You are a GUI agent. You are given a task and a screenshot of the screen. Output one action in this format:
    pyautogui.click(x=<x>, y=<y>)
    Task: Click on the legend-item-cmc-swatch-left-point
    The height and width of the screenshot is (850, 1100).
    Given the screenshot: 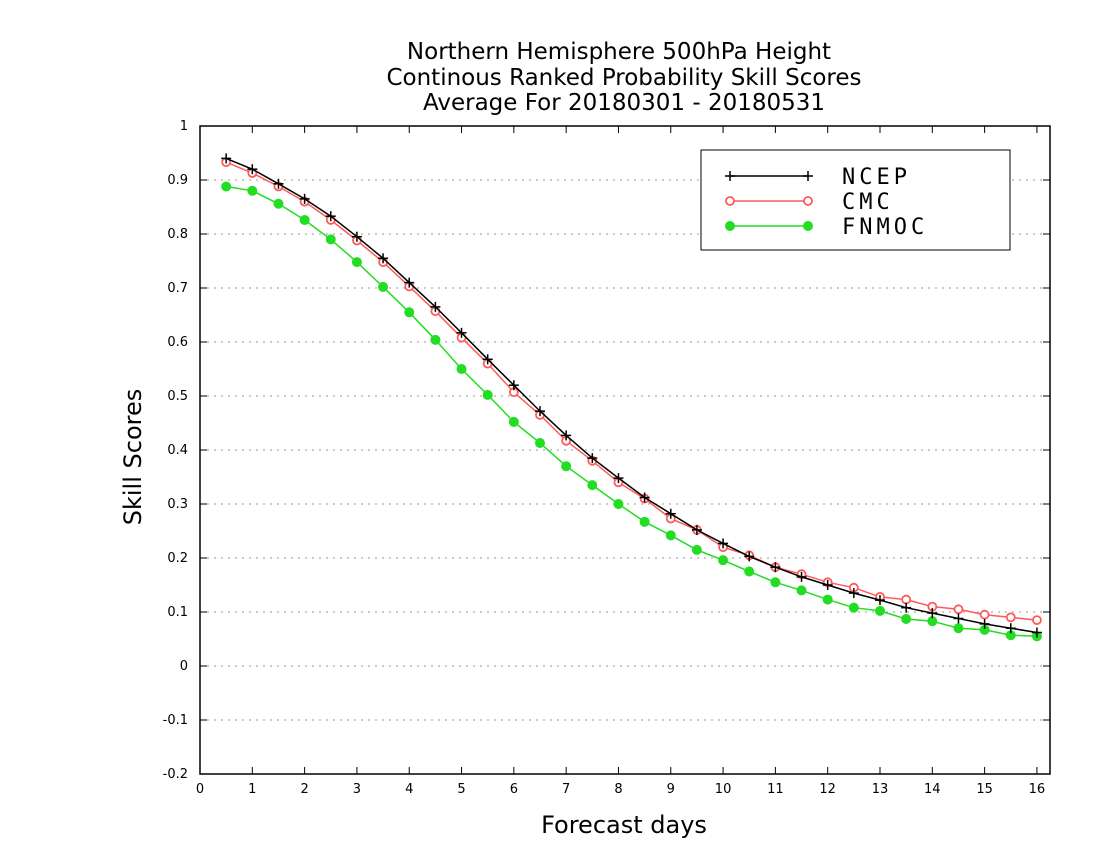 What is the action you would take?
    pyautogui.click(x=730, y=201)
    